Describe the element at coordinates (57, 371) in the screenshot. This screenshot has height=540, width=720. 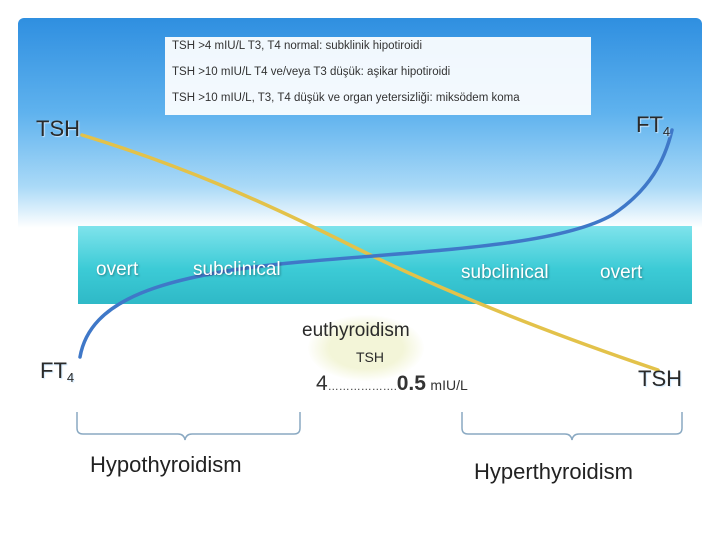
I see `ft4-label-bottom-left: FT4` at that location.